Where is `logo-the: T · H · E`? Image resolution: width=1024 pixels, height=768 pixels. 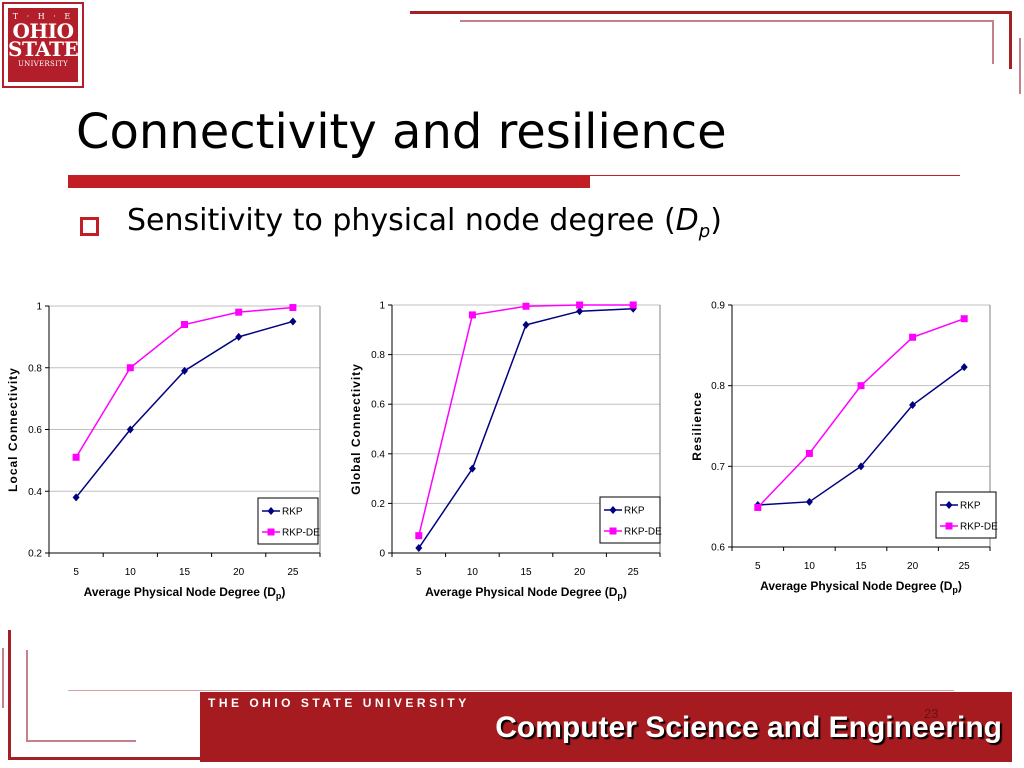 logo-the: T · H · E is located at coordinates (43, 16).